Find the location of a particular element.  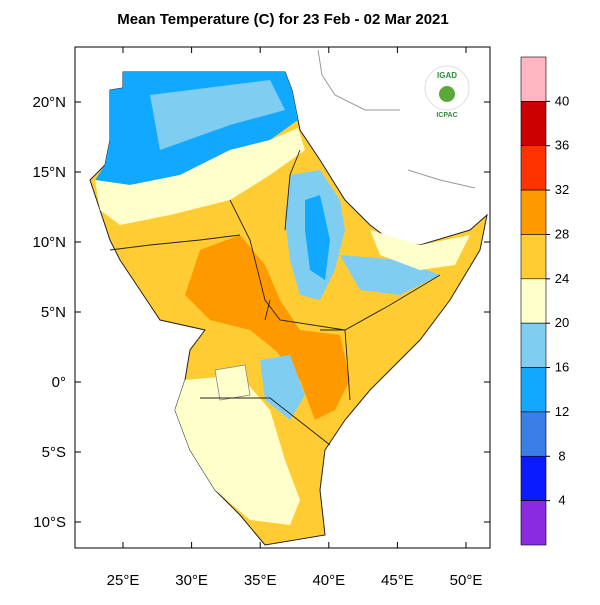

colorbar: 40 36 32 28 24 20 16 12 8 4 is located at coordinates (544, 301).